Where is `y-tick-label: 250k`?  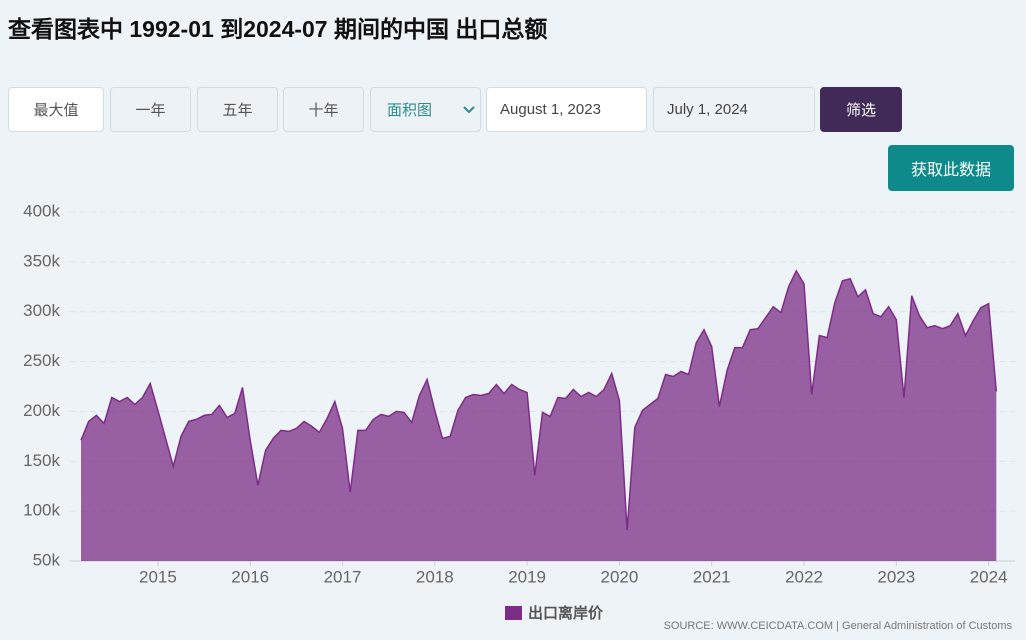 y-tick-label: 250k is located at coordinates (41, 360).